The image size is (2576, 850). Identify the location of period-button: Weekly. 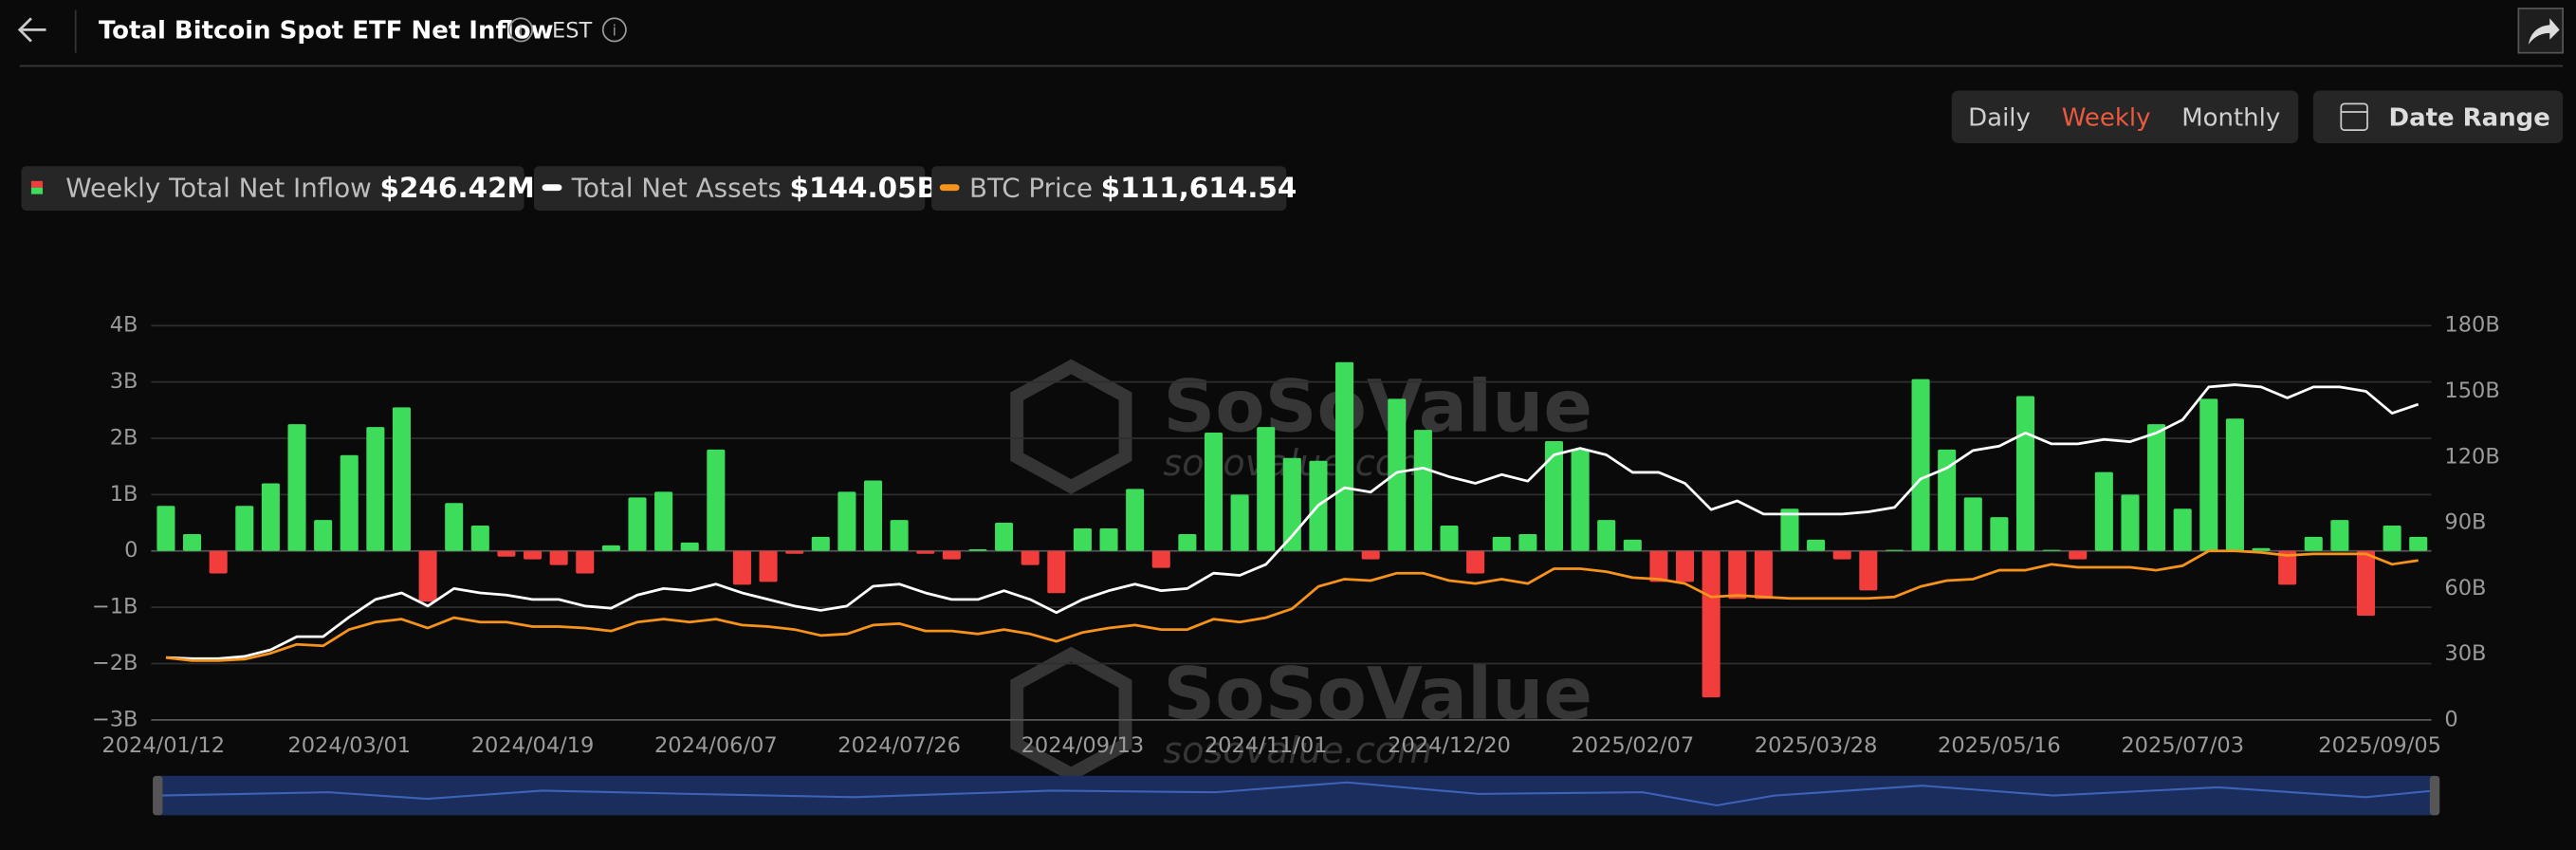
(2106, 118).